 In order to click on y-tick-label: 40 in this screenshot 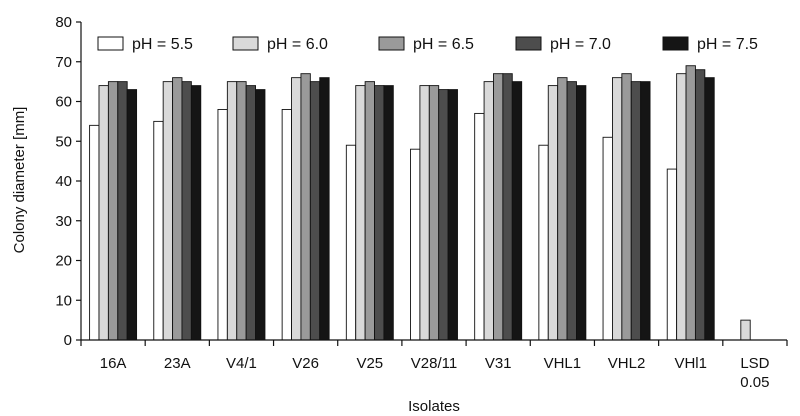, I will do `click(63, 181)`.